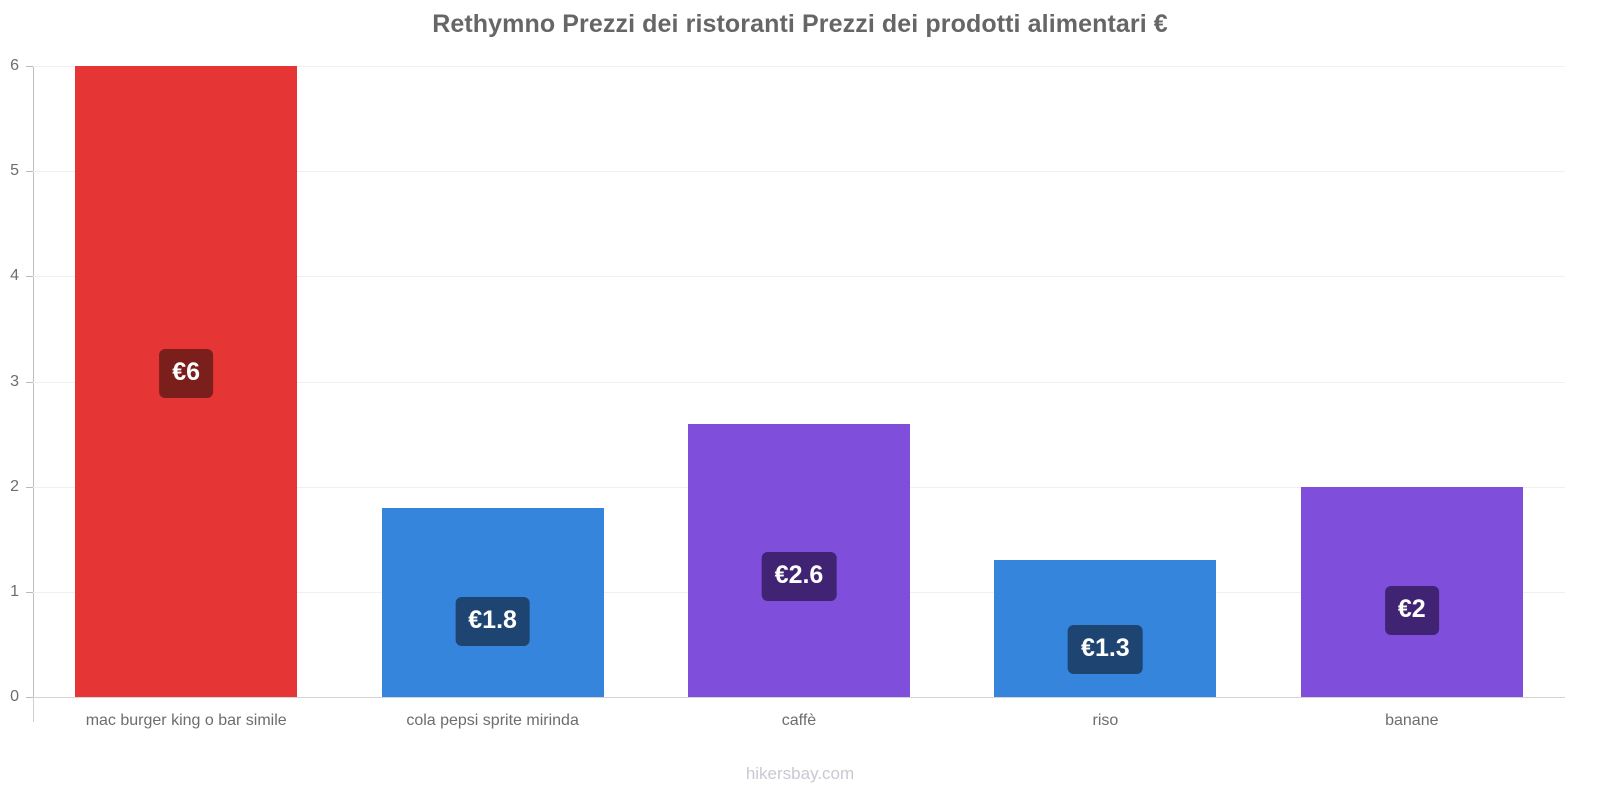 This screenshot has width=1600, height=800. What do you see at coordinates (14, 381) in the screenshot?
I see `y-axis-tick-label: 3` at bounding box center [14, 381].